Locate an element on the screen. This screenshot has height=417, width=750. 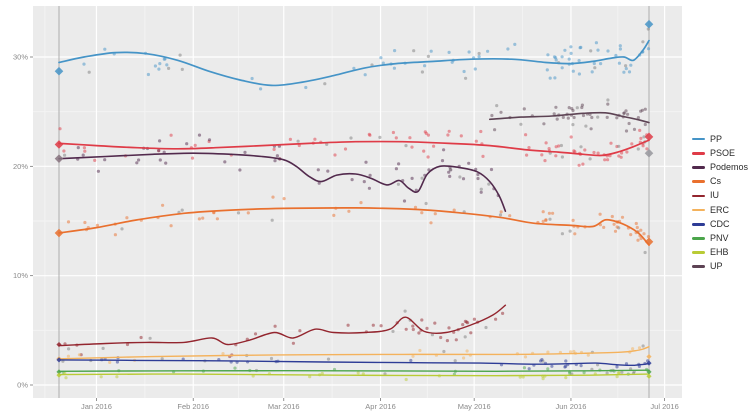
legend-label: CDC is located at coordinates (720, 223).